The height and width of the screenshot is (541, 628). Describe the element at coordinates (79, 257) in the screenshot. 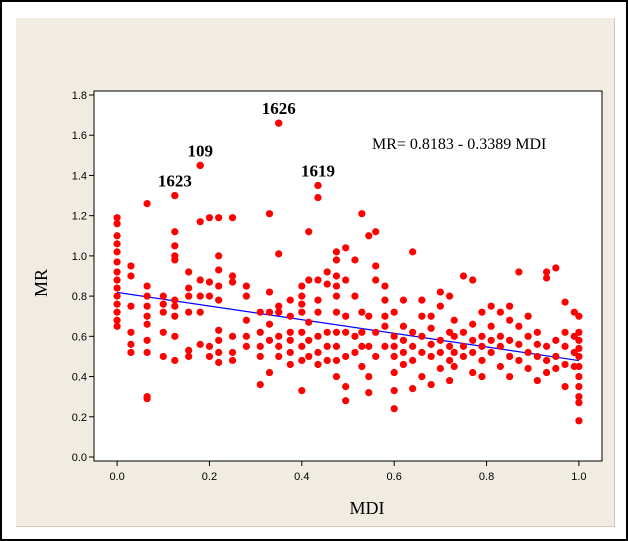

I see `y-tick-label: 1.0` at that location.